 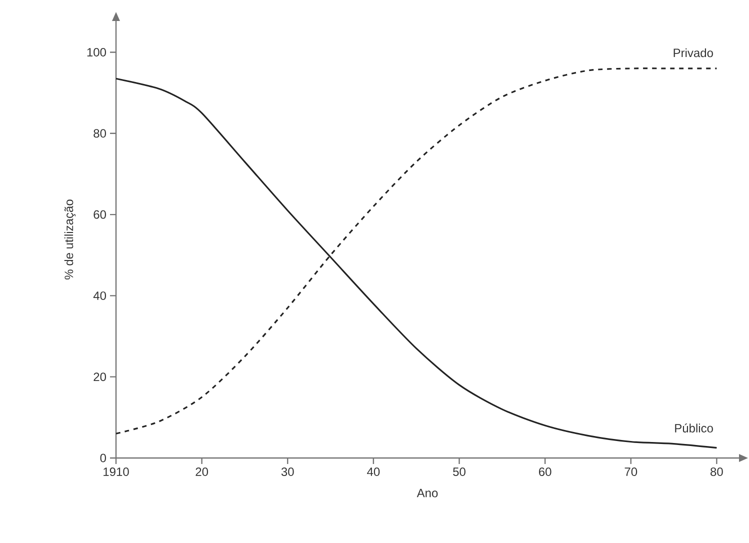 I want to click on y-tick-label: 80, so click(x=100, y=133).